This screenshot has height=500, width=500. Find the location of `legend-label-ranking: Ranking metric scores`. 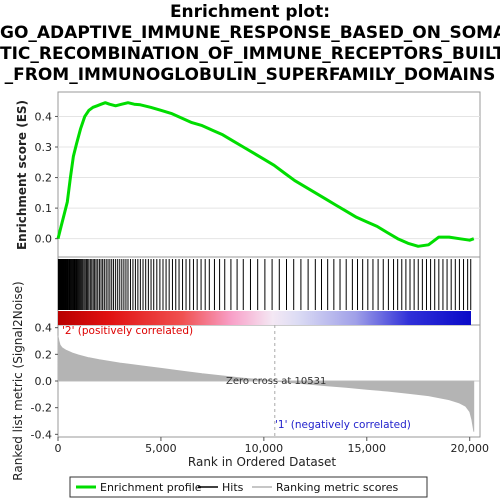

legend-label-ranking: Ranking metric scores is located at coordinates (337, 487).